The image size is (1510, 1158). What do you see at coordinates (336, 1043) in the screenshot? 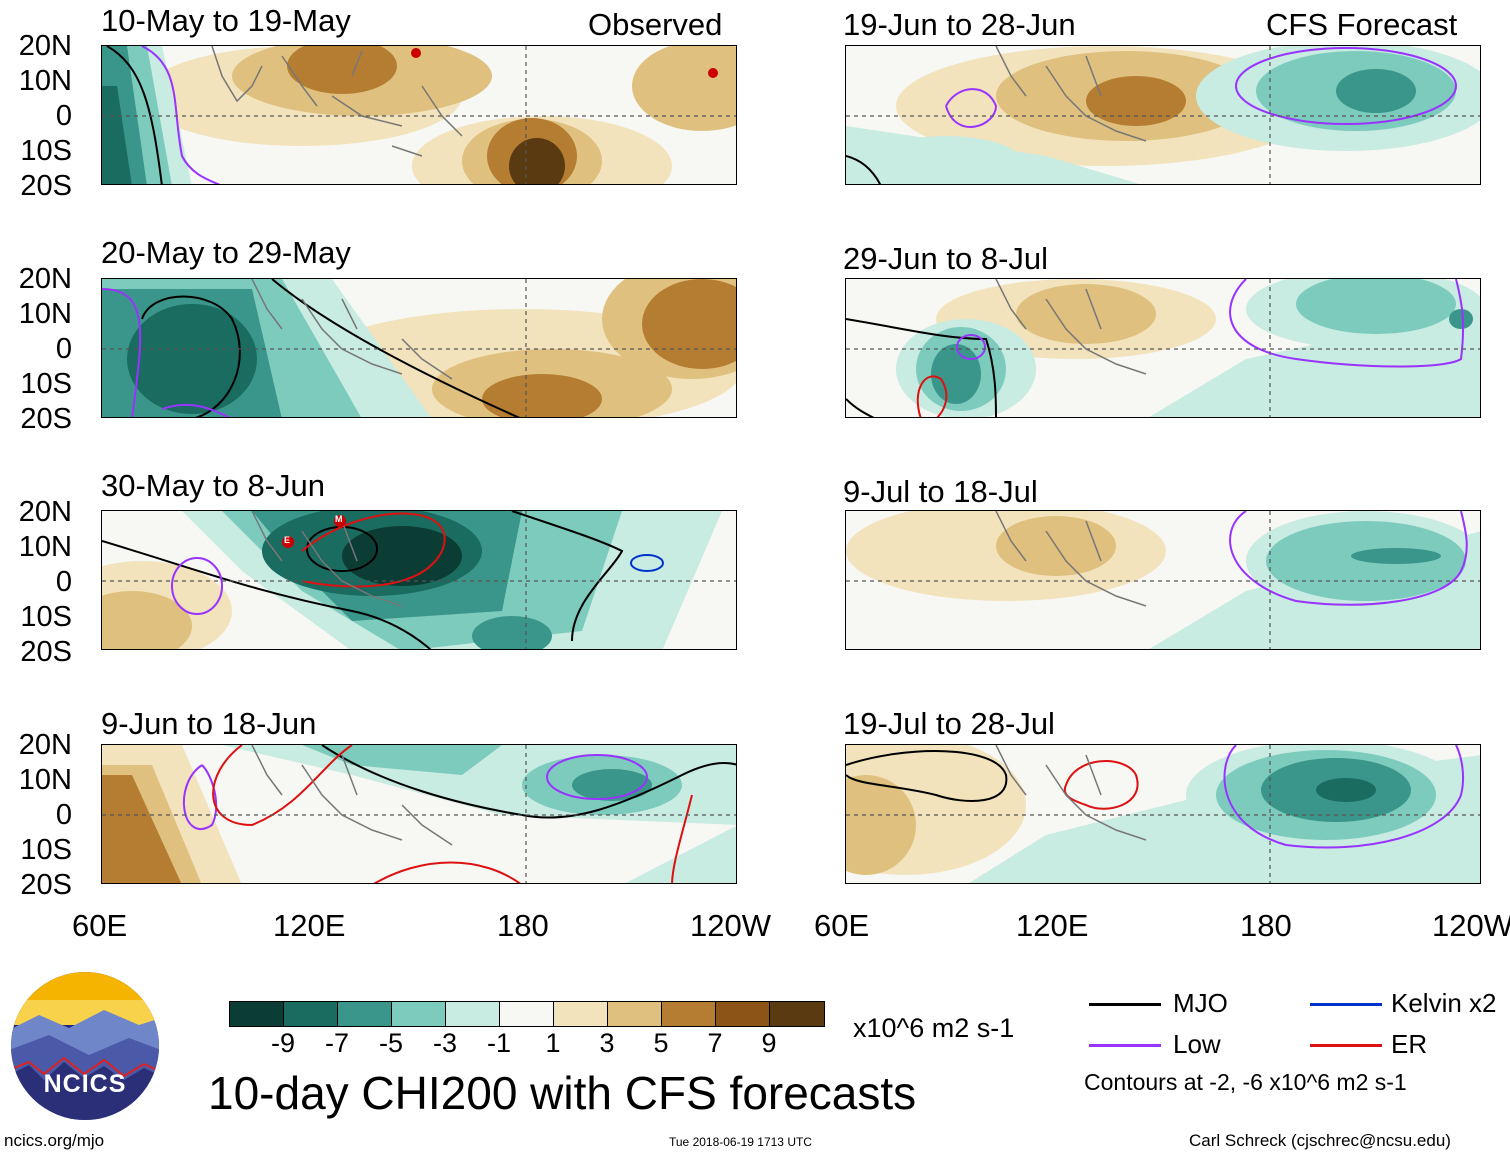
I see `colorbar-tick-label: -7` at bounding box center [336, 1043].